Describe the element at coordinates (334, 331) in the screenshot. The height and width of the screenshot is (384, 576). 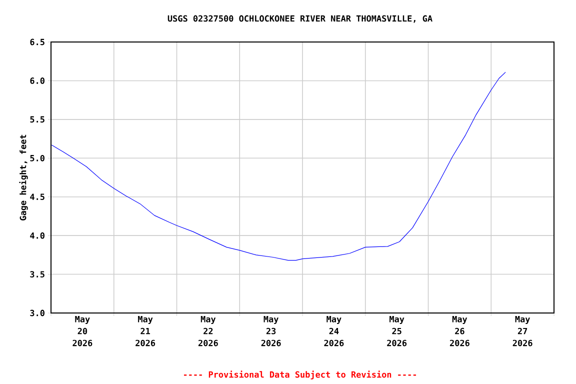
I see `x-tick-label: May 24 2026` at that location.